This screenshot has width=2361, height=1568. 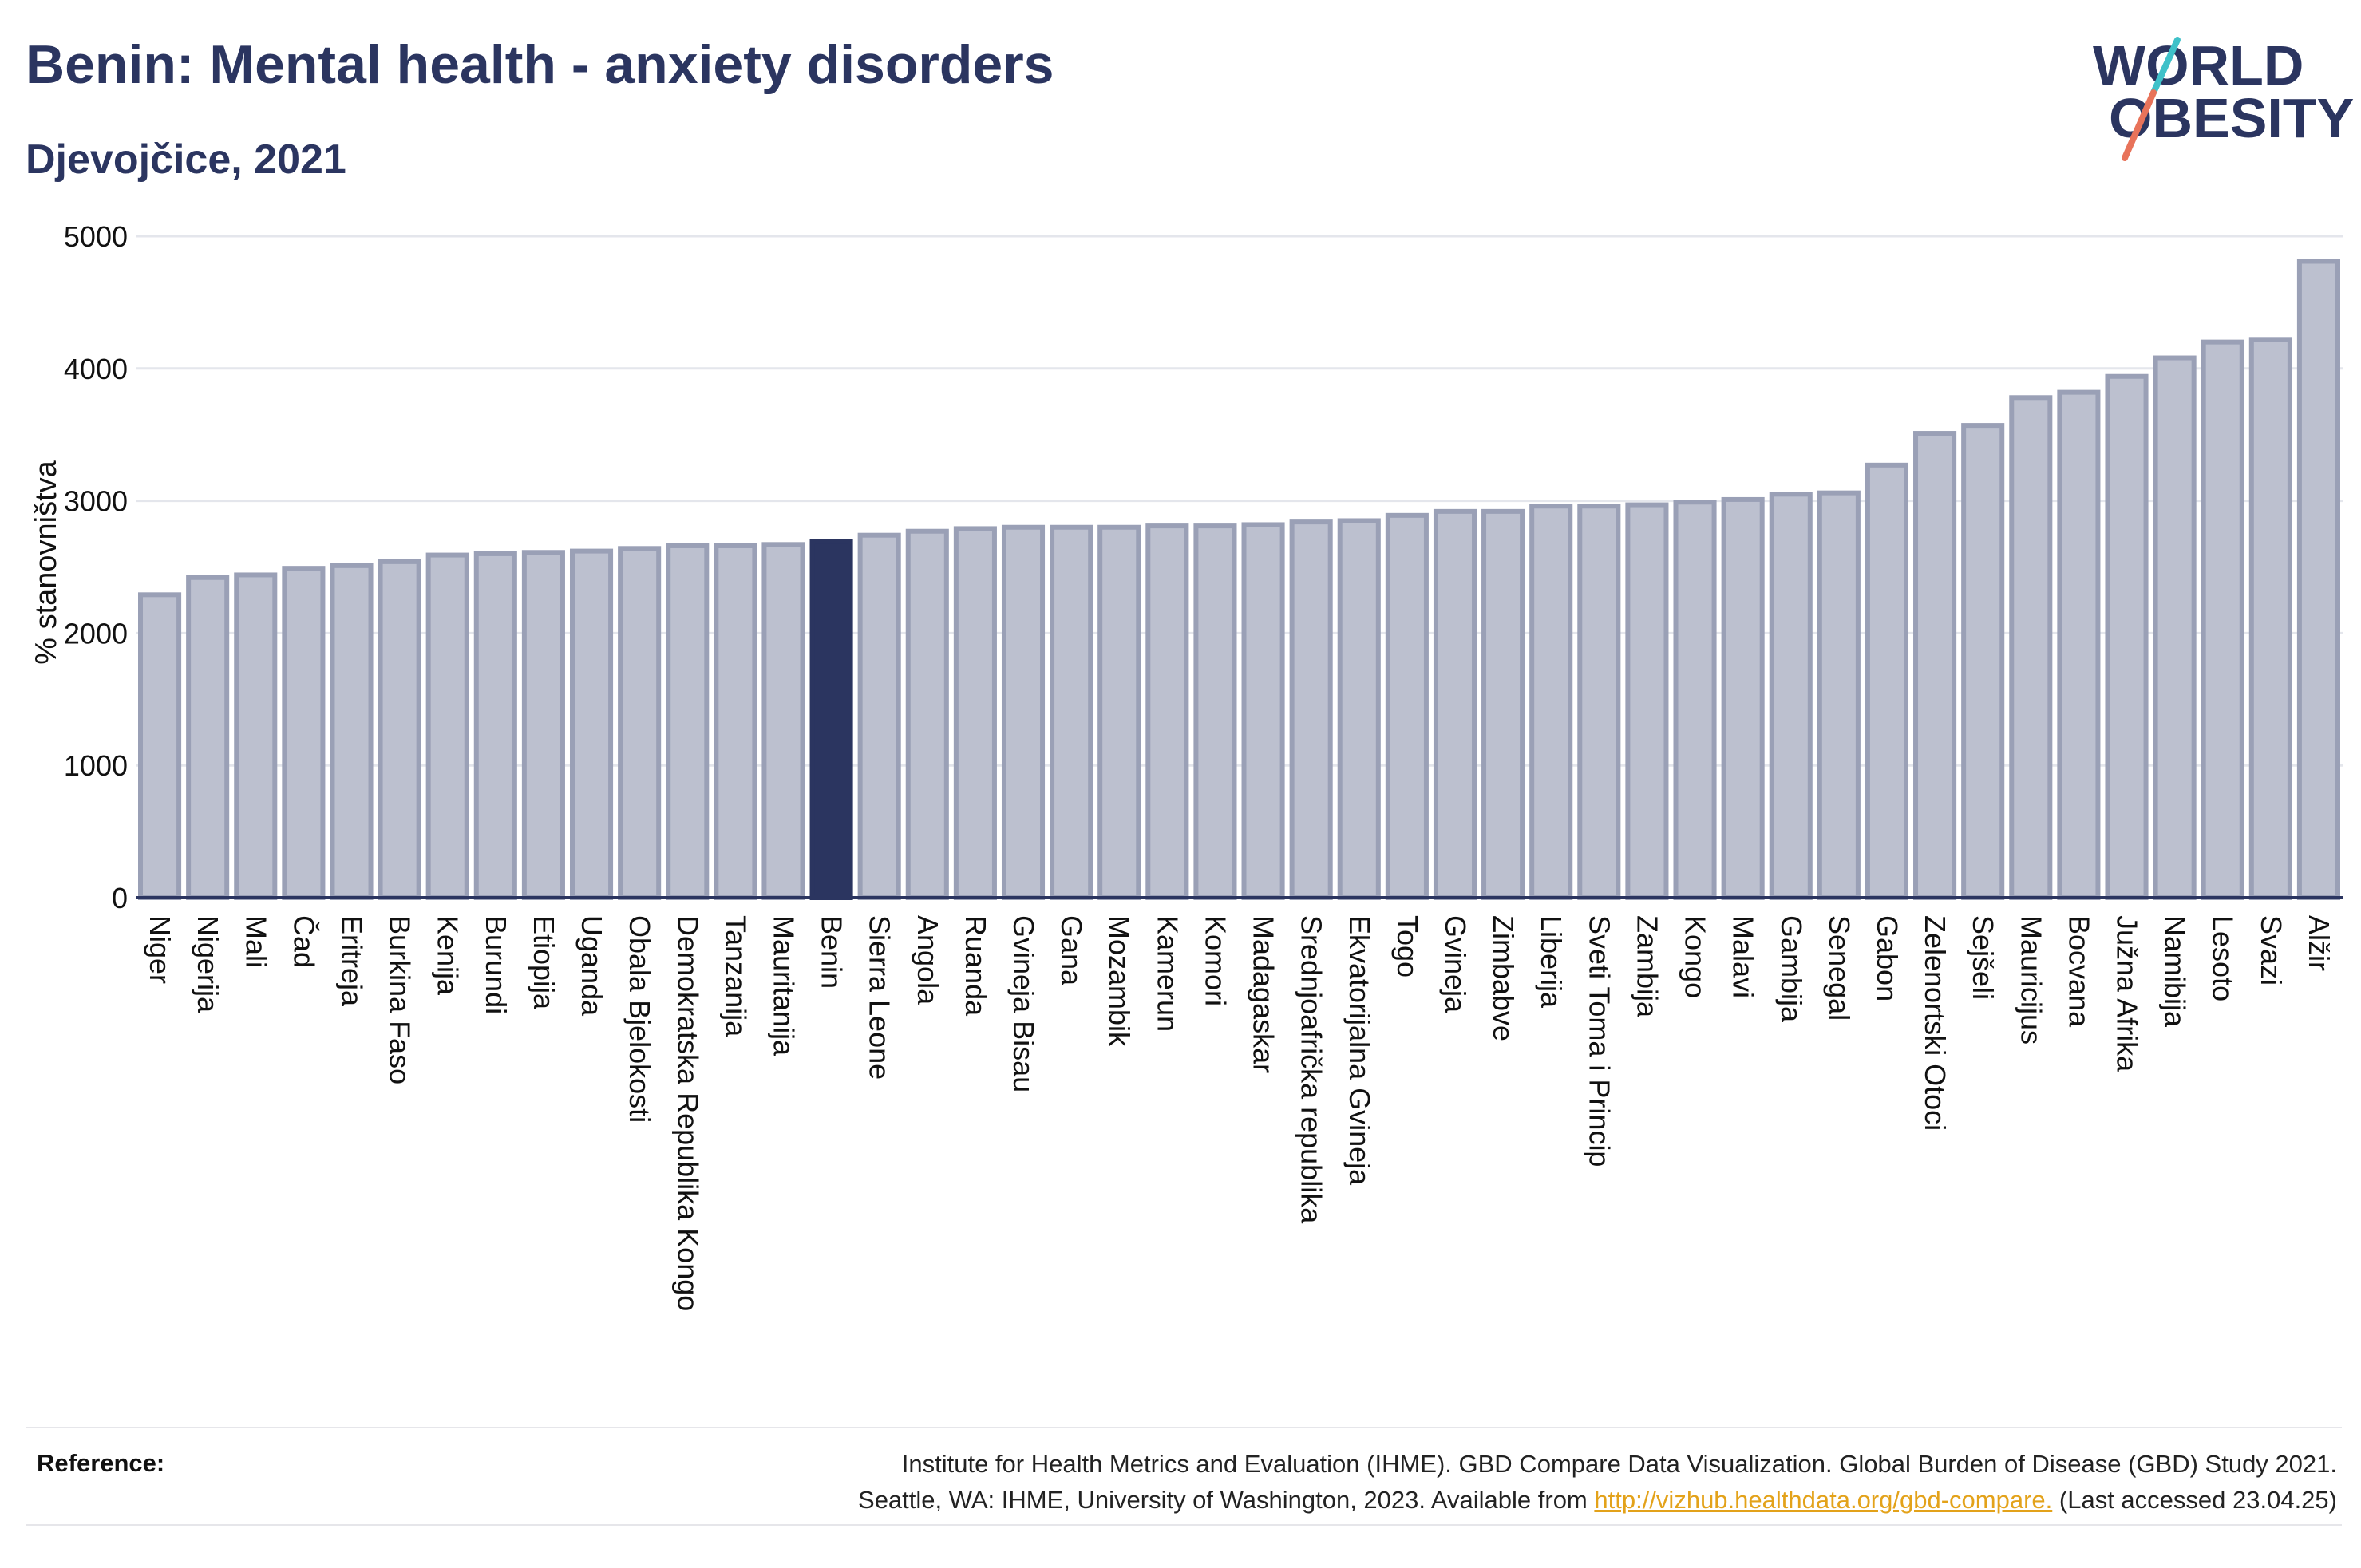 What do you see at coordinates (1983, 957) in the screenshot?
I see `x-tick-label: Sejšeli` at bounding box center [1983, 957].